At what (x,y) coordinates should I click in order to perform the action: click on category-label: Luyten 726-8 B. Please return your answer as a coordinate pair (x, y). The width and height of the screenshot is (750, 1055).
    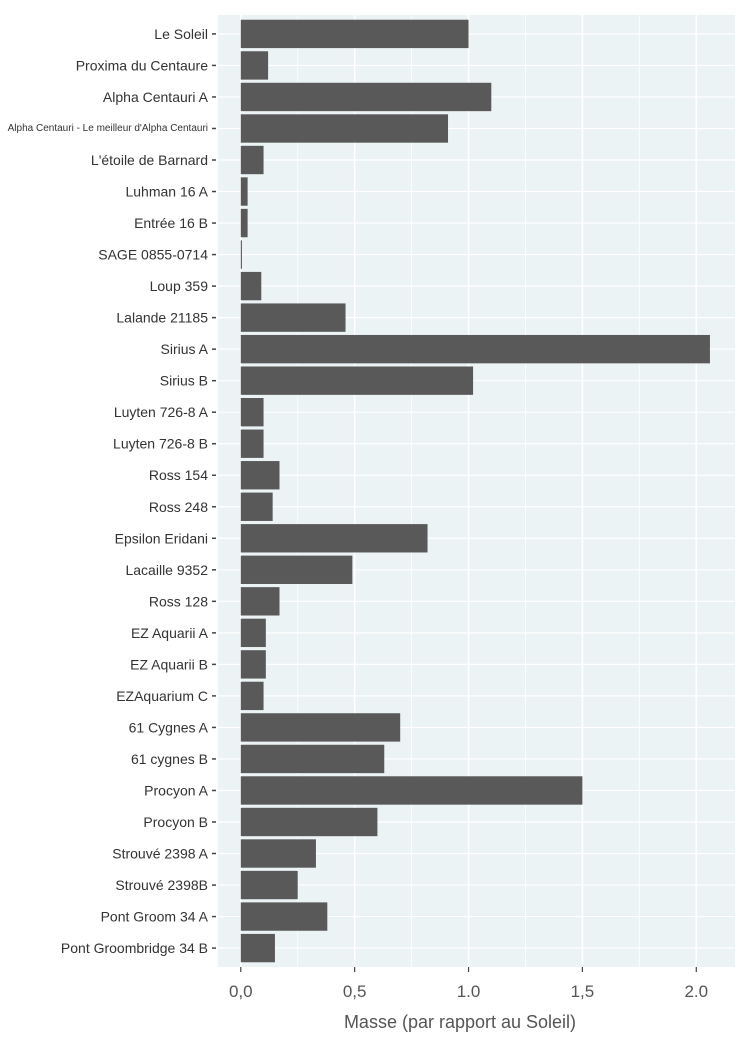
    Looking at the image, I should click on (160, 444).